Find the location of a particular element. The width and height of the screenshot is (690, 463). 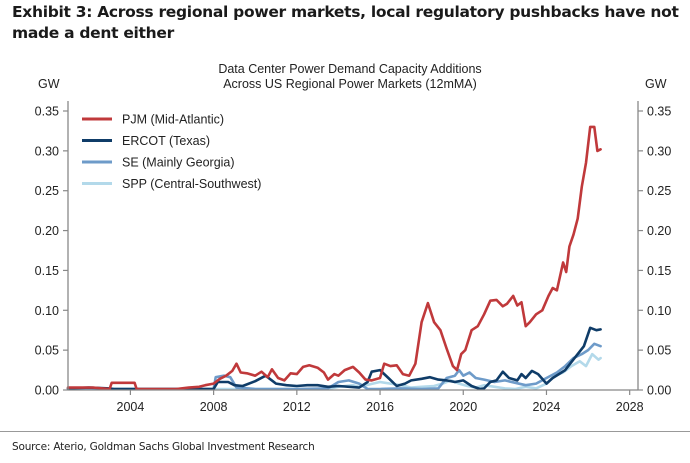

legend-label: ERCOT (Texas) is located at coordinates (166, 141).